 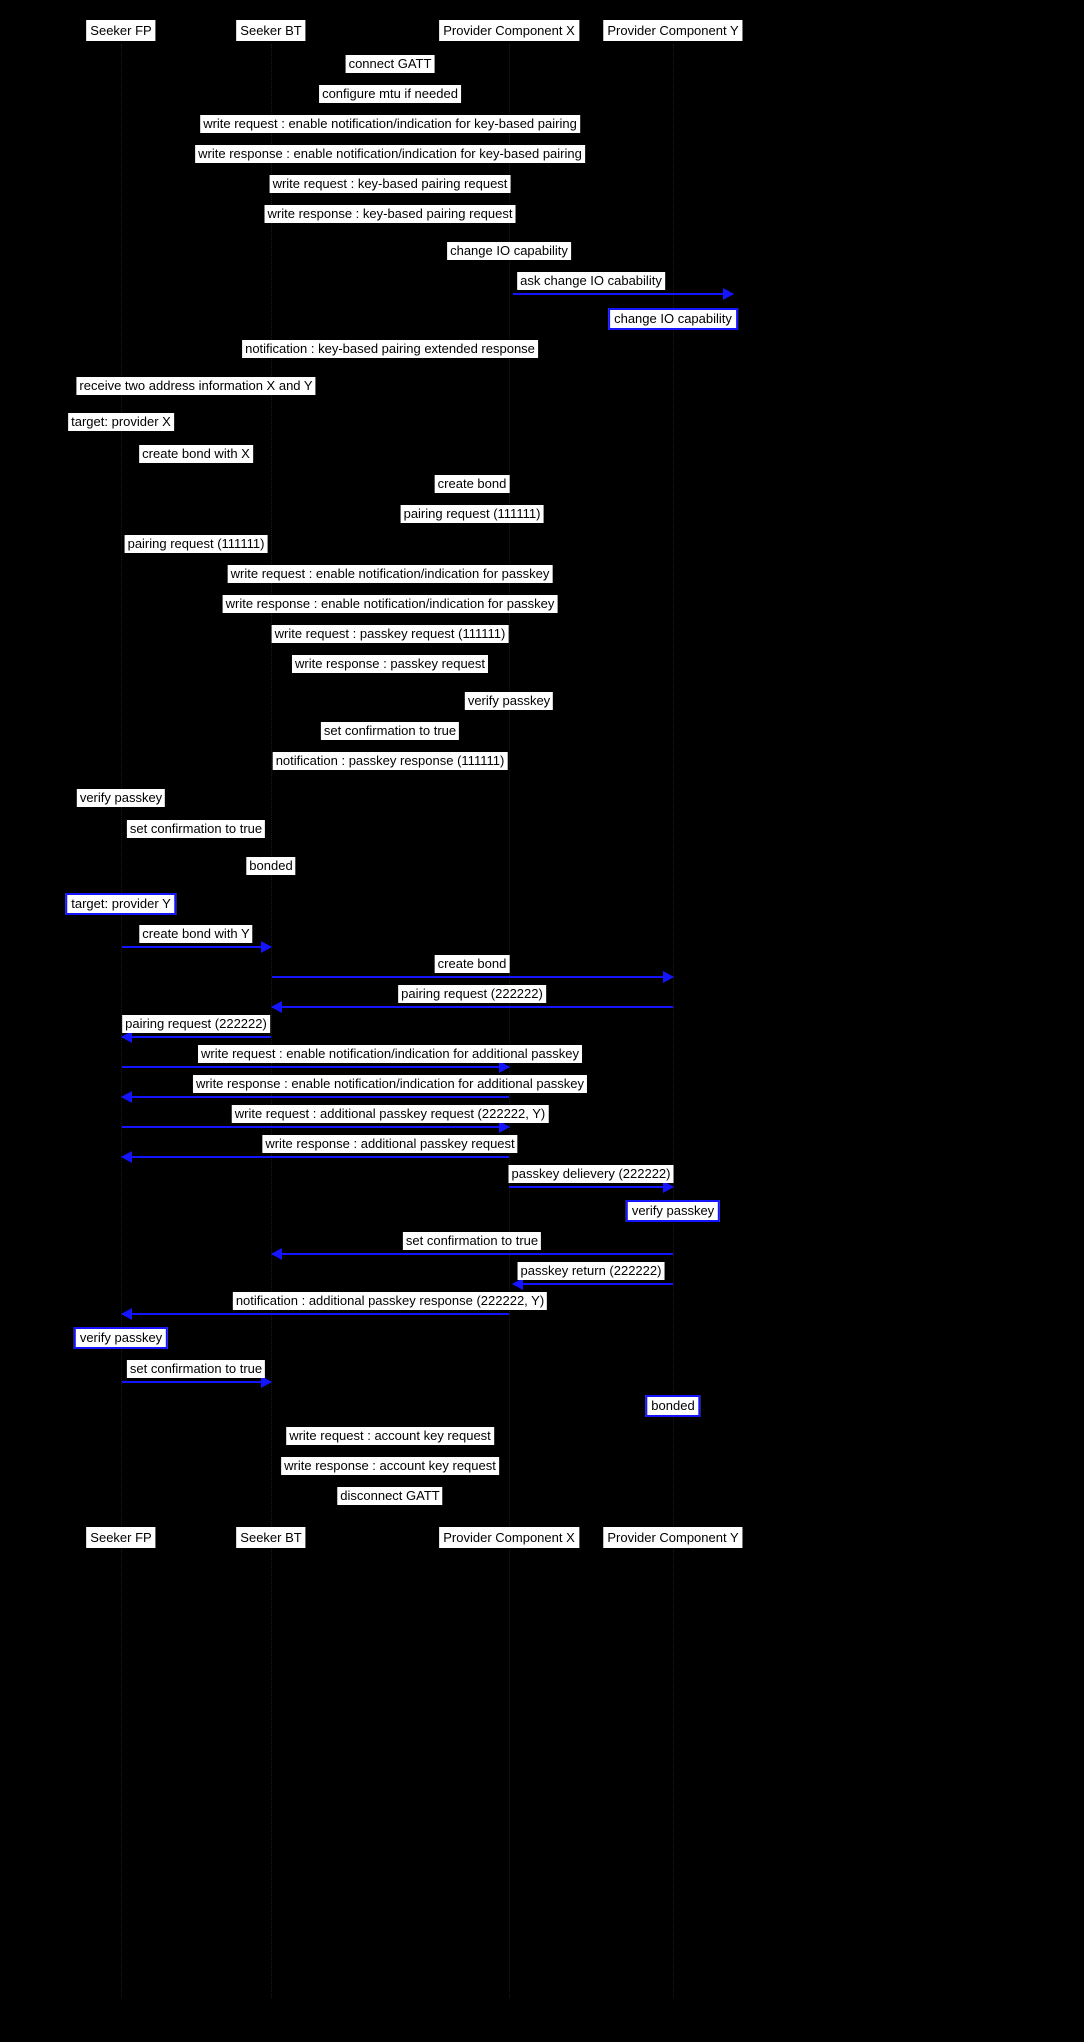 I want to click on note-box: bonded, so click(x=673, y=1406).